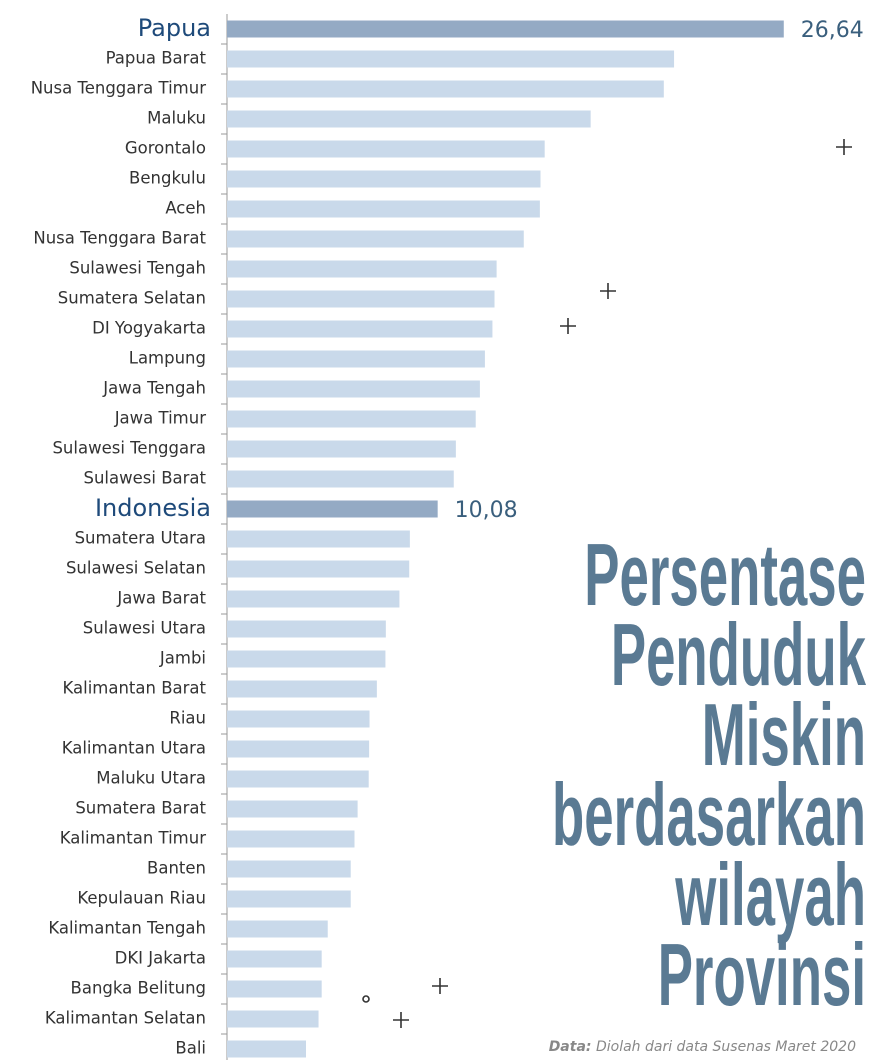 Image resolution: width=875 pixels, height=1060 pixels. What do you see at coordinates (119, 88) in the screenshot?
I see `category-label: Nusa Tenggara Timur` at bounding box center [119, 88].